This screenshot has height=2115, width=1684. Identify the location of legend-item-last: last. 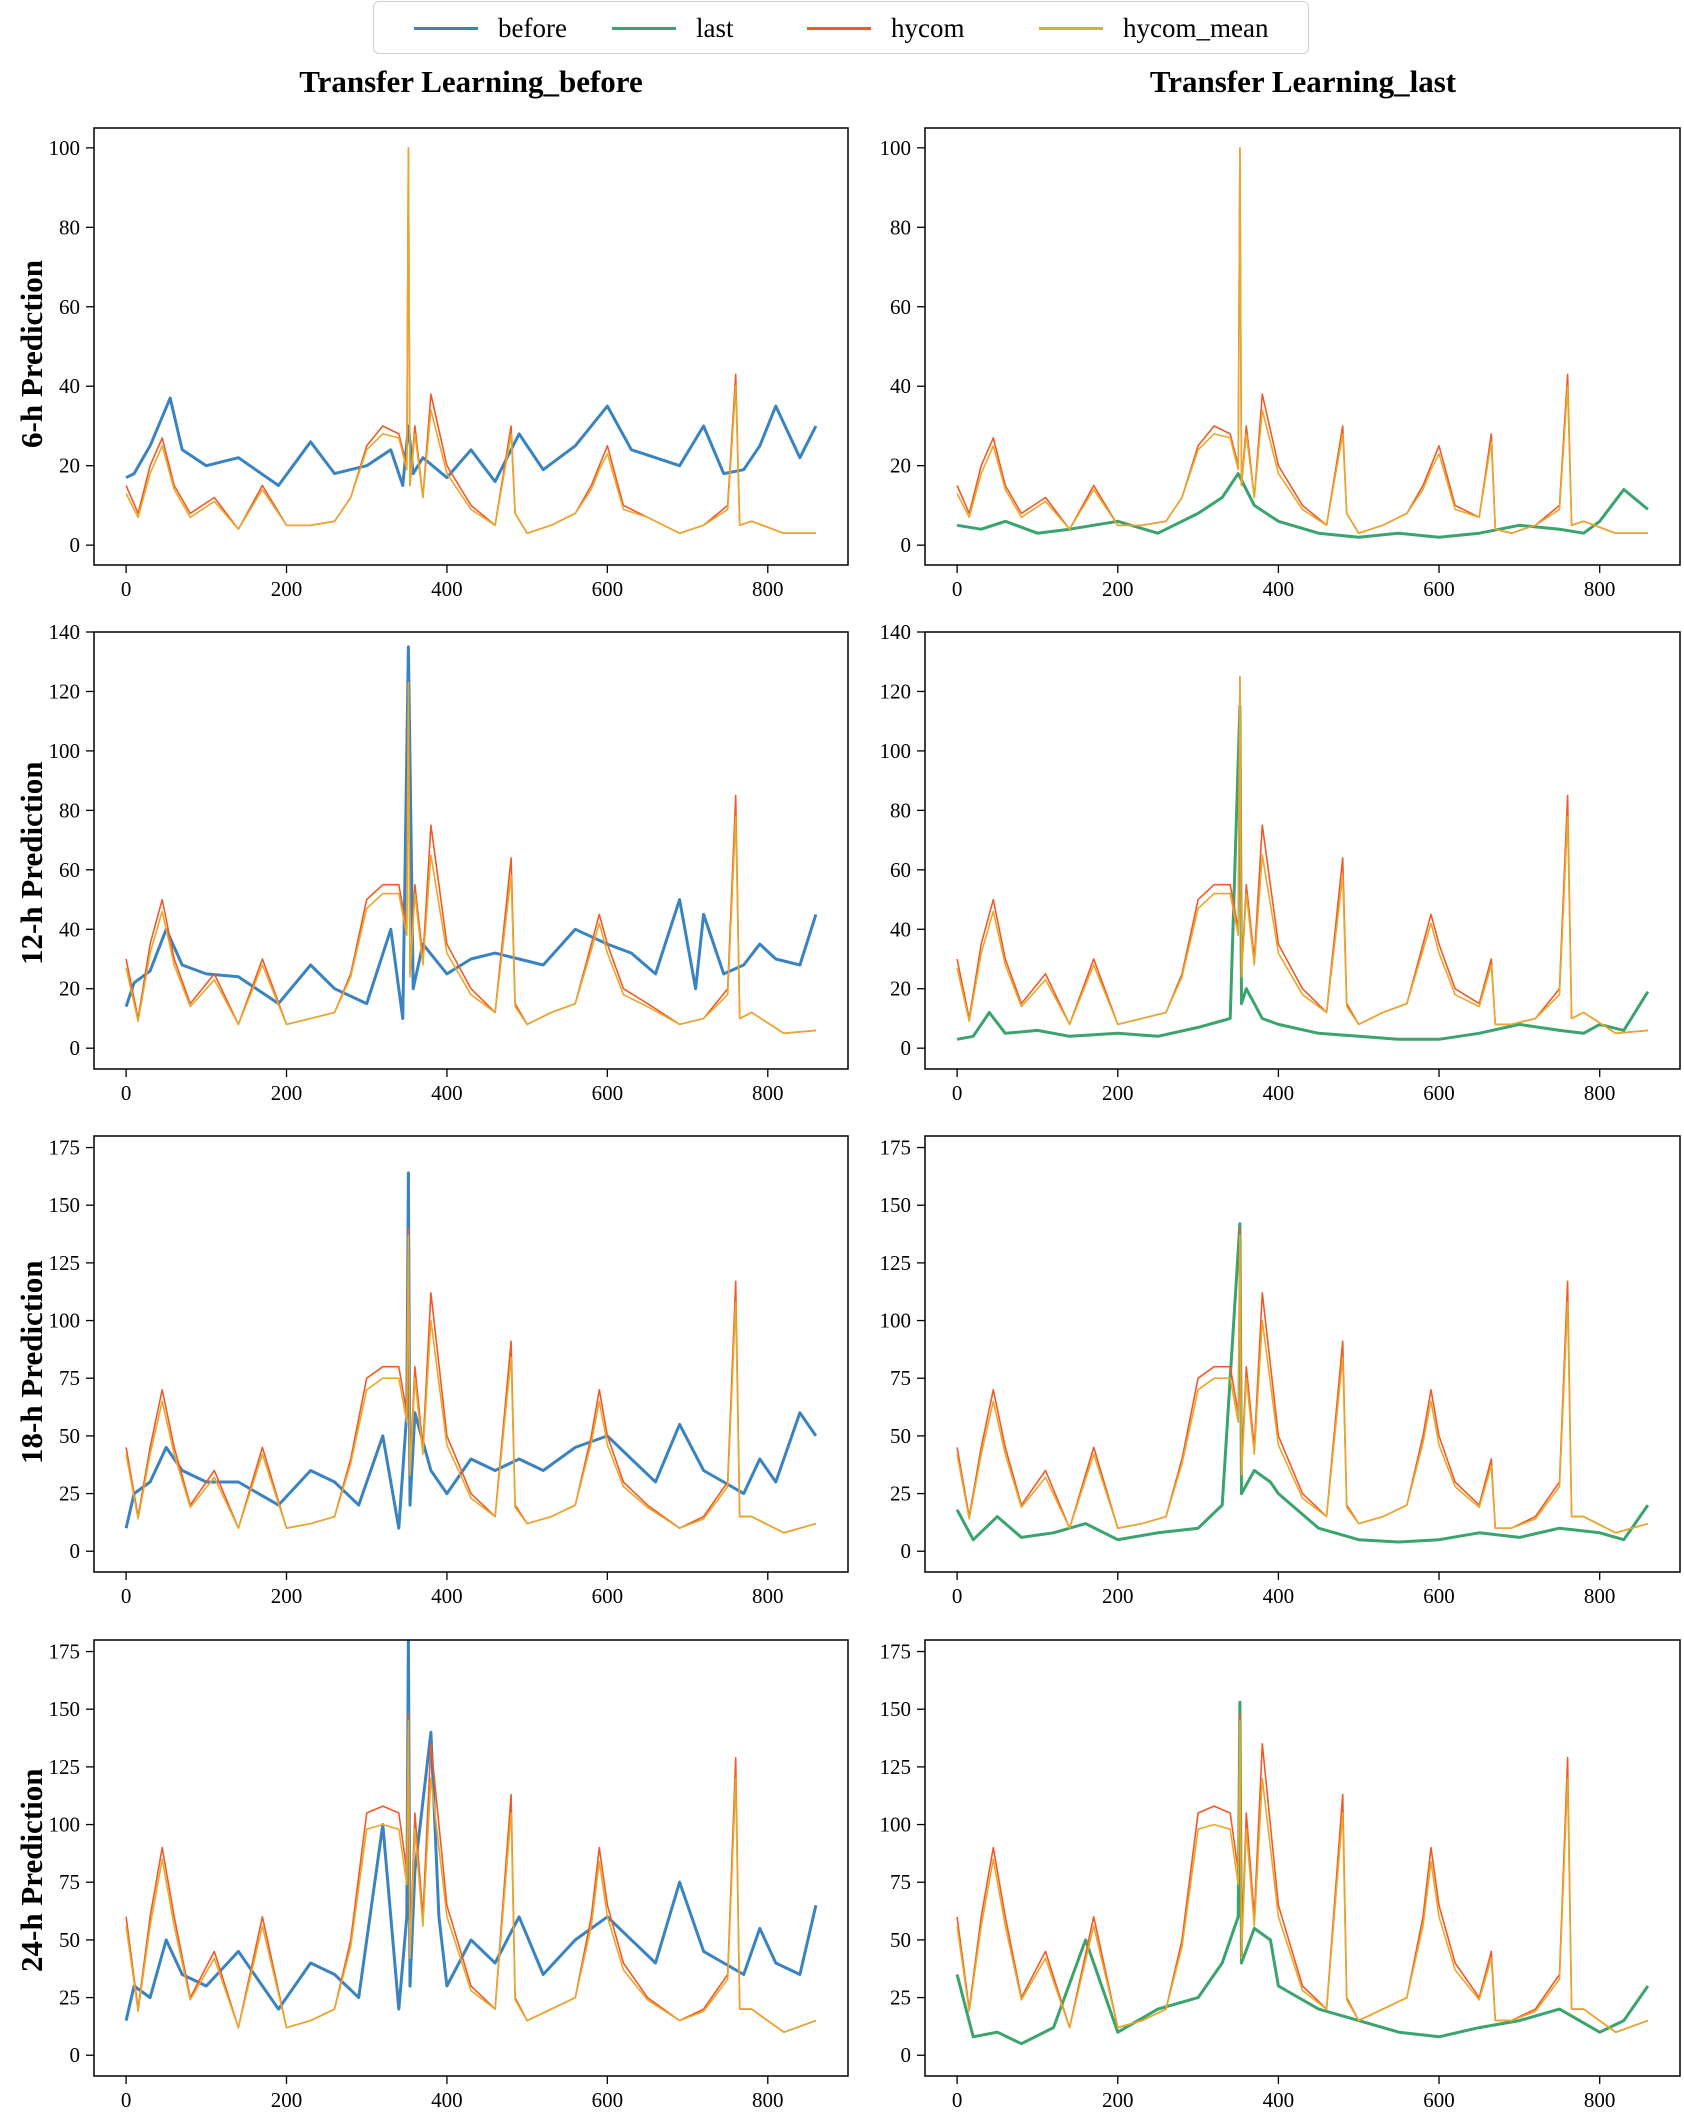
(673, 28).